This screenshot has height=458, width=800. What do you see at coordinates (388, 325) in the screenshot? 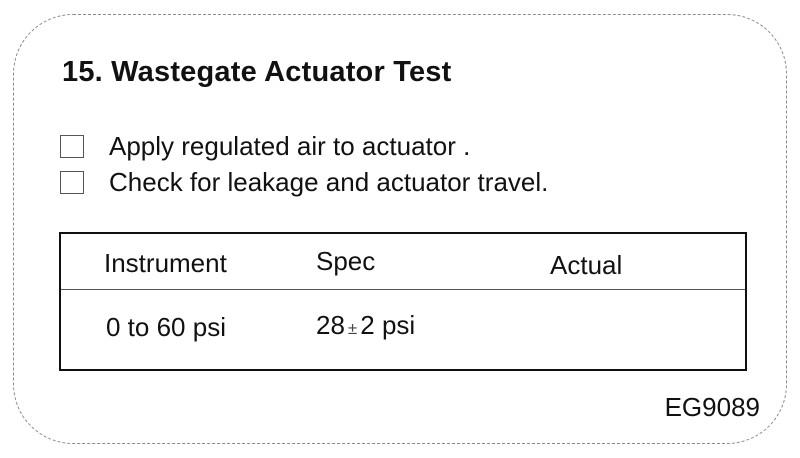
I see `spec-tolerance: 2 psi` at bounding box center [388, 325].